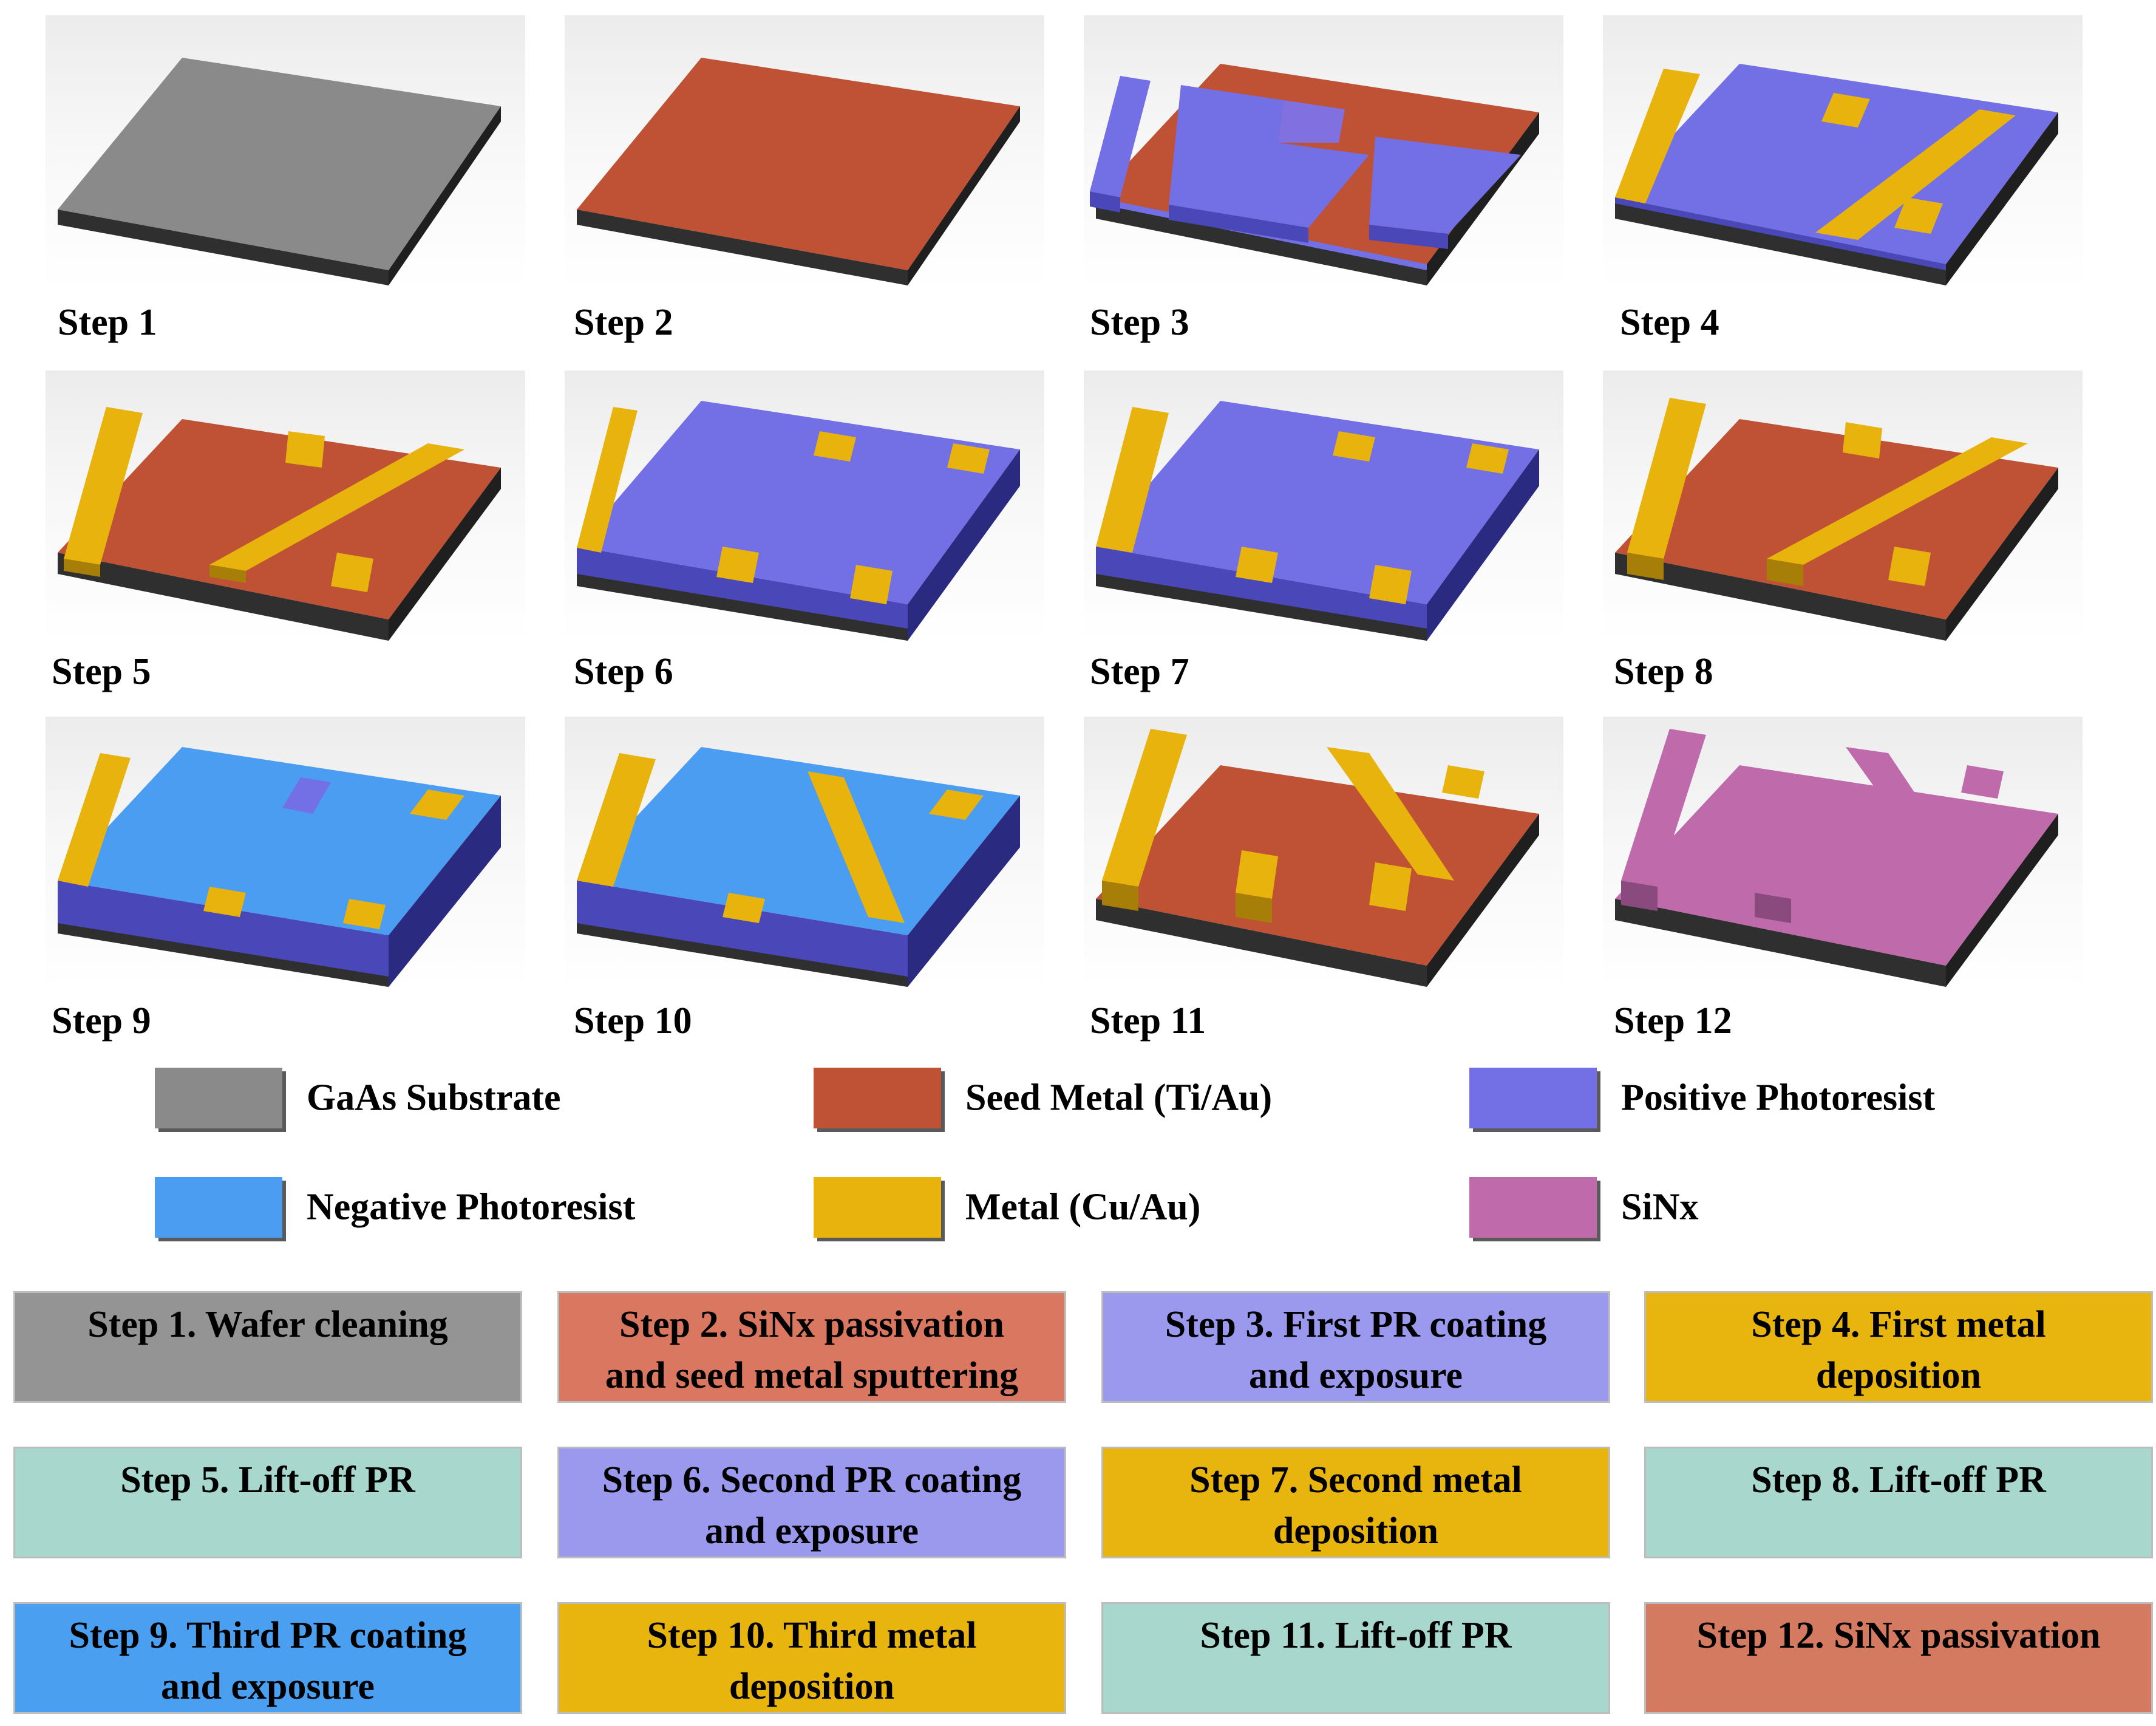 The image size is (2156, 1726). Describe the element at coordinates (804, 853) in the screenshot. I see `step-10-illustration` at that location.